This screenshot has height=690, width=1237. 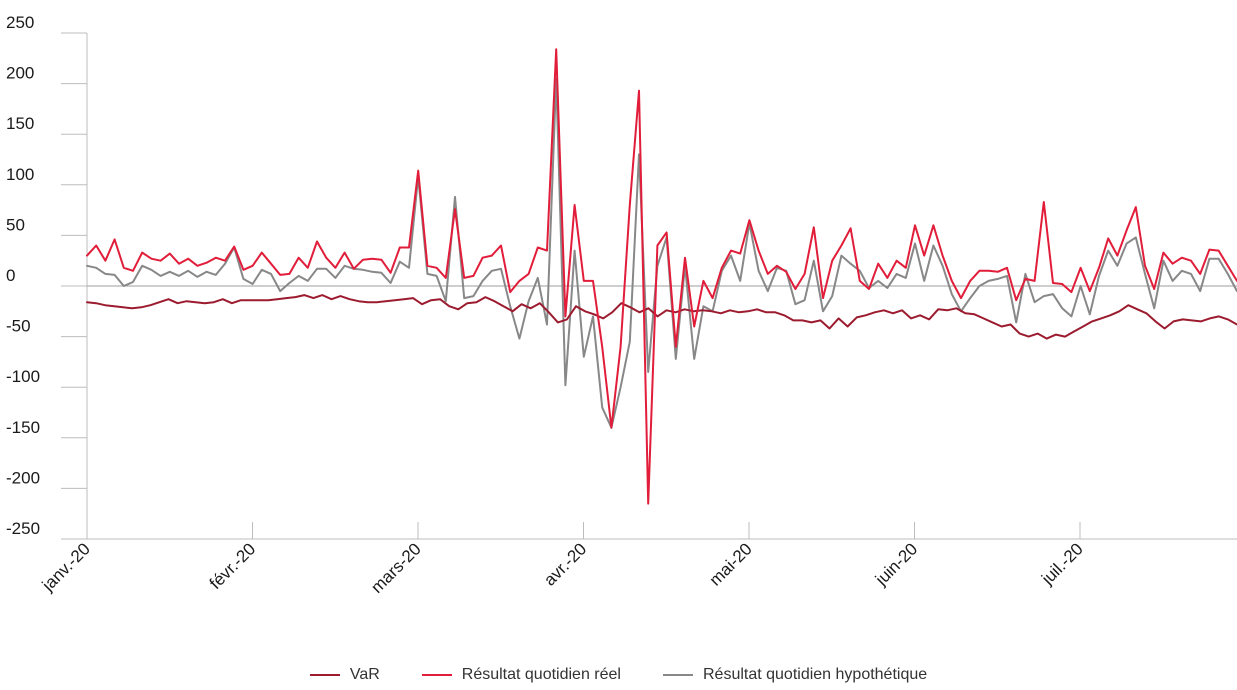 I want to click on x-tick-label: avr.-20, so click(x=565, y=564).